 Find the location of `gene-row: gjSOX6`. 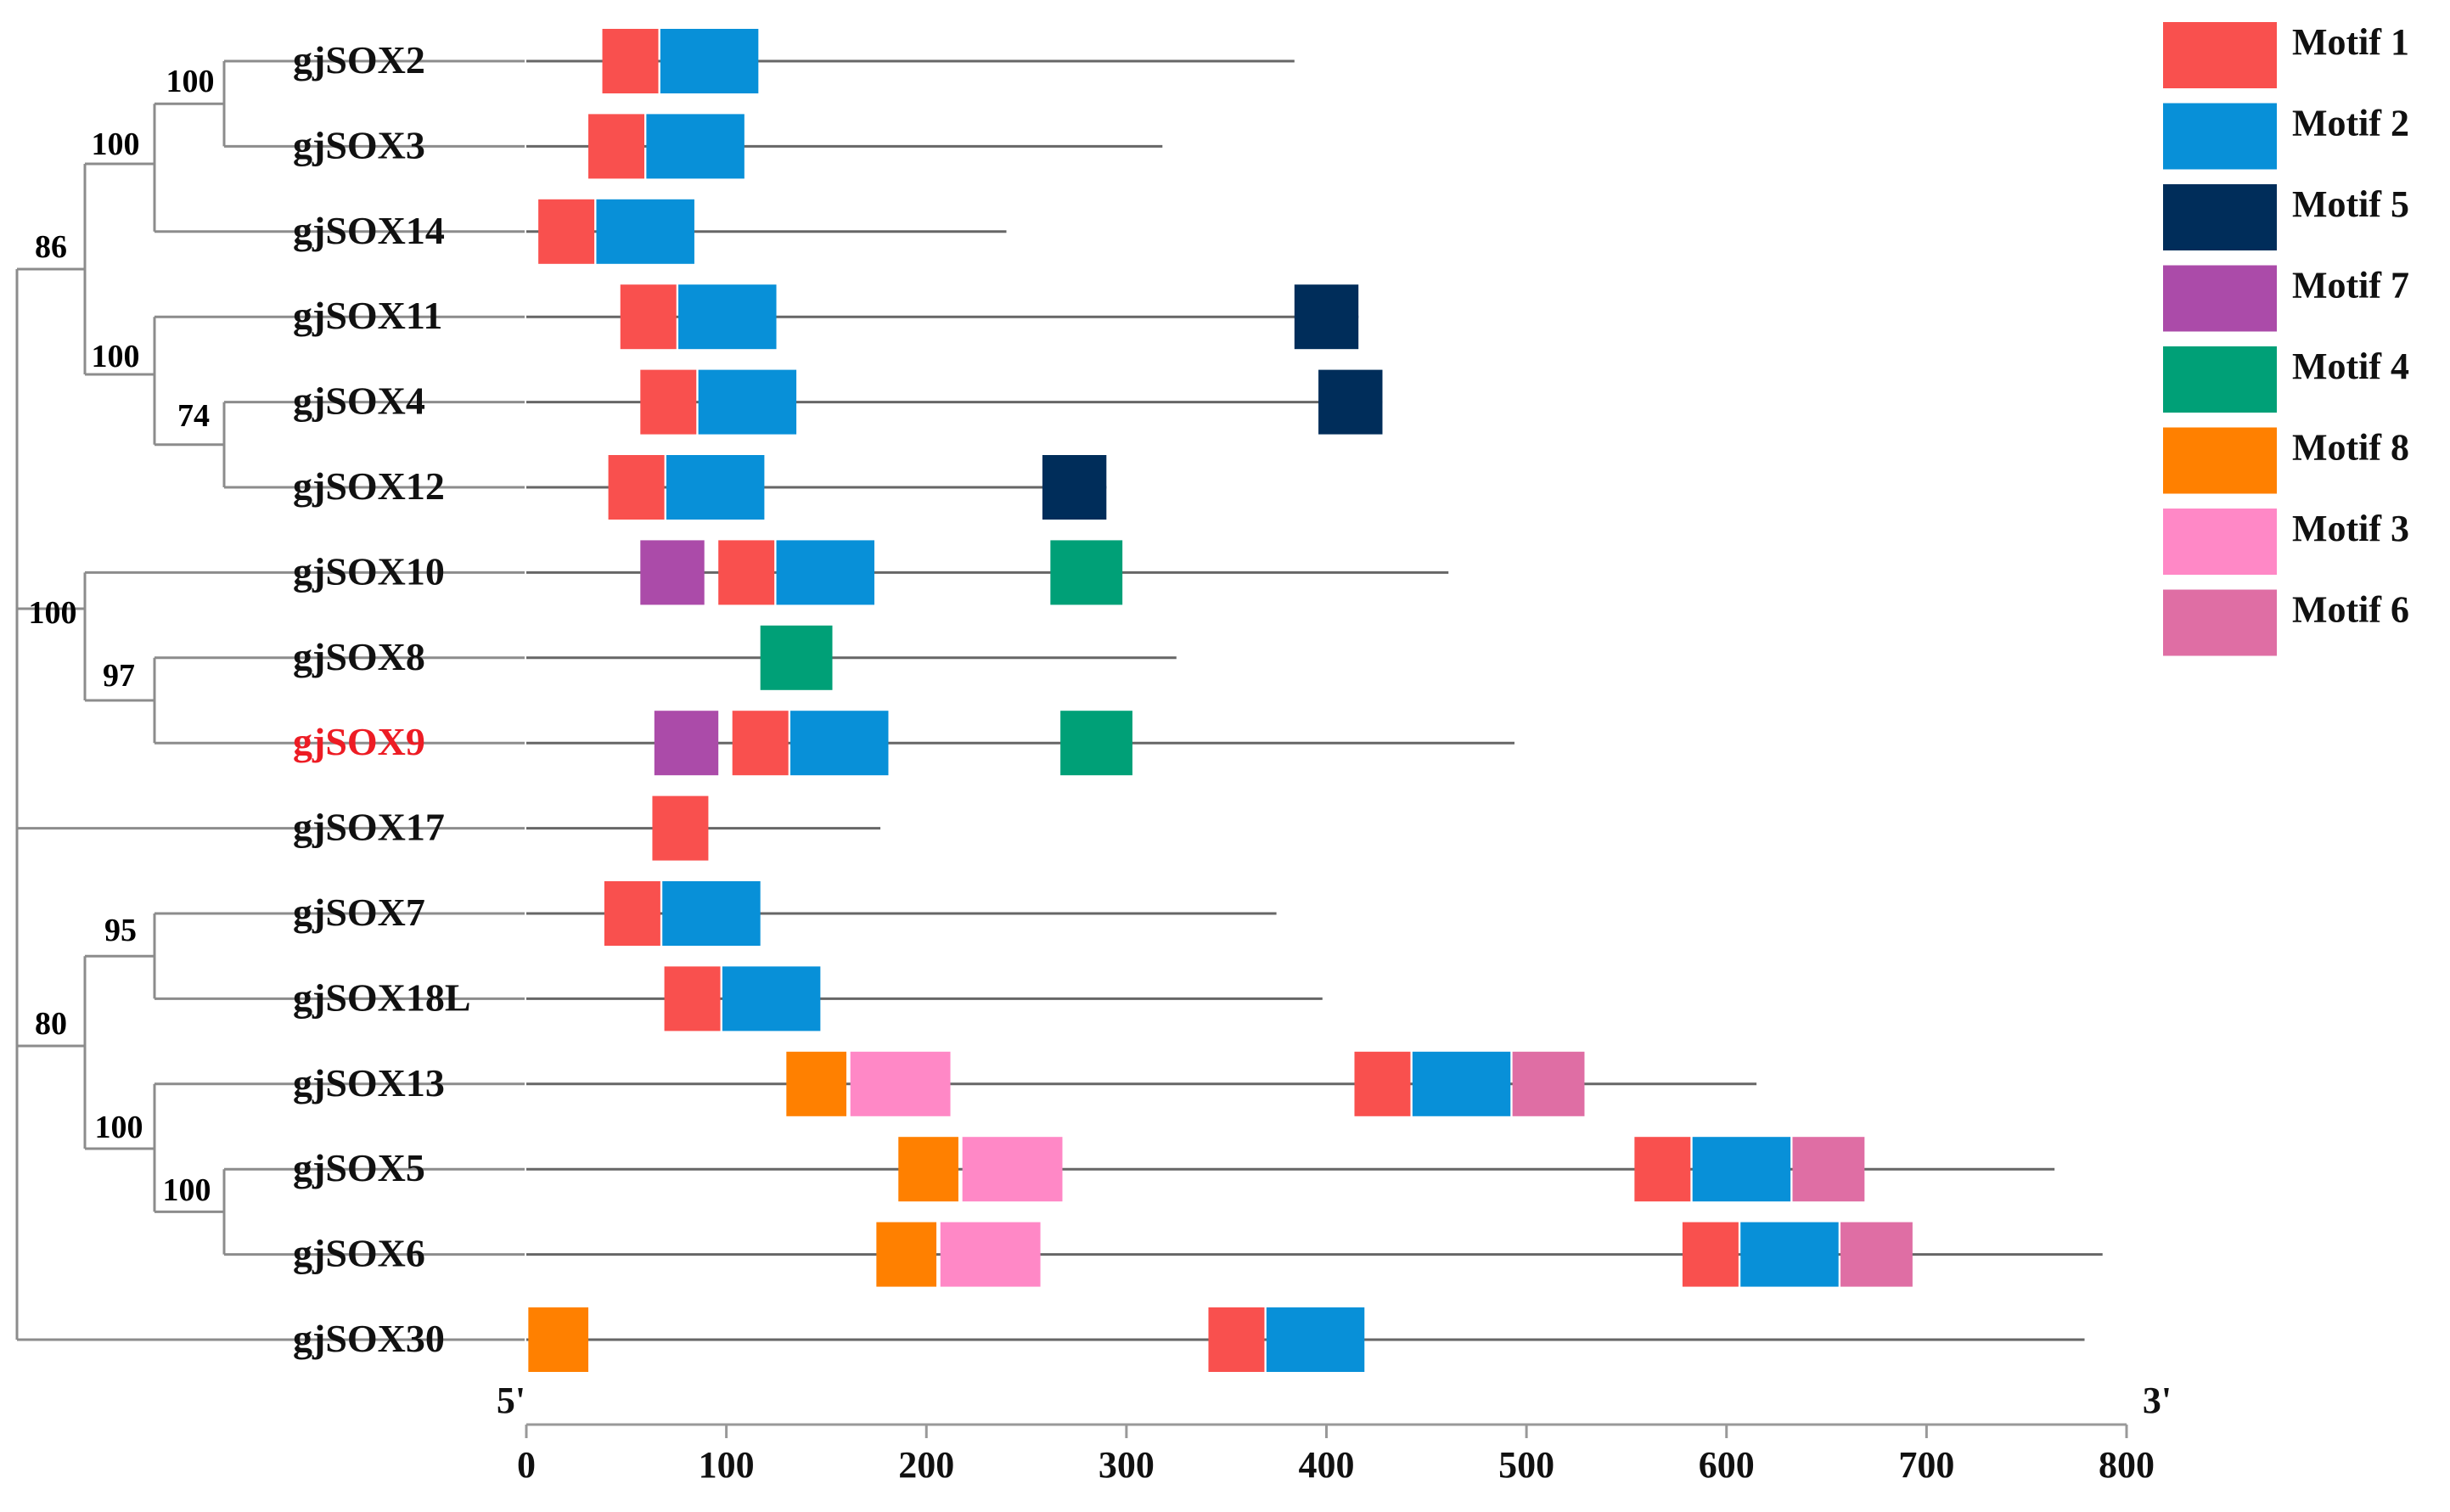

gene-row: gjSOX6 is located at coordinates (1198, 1255).